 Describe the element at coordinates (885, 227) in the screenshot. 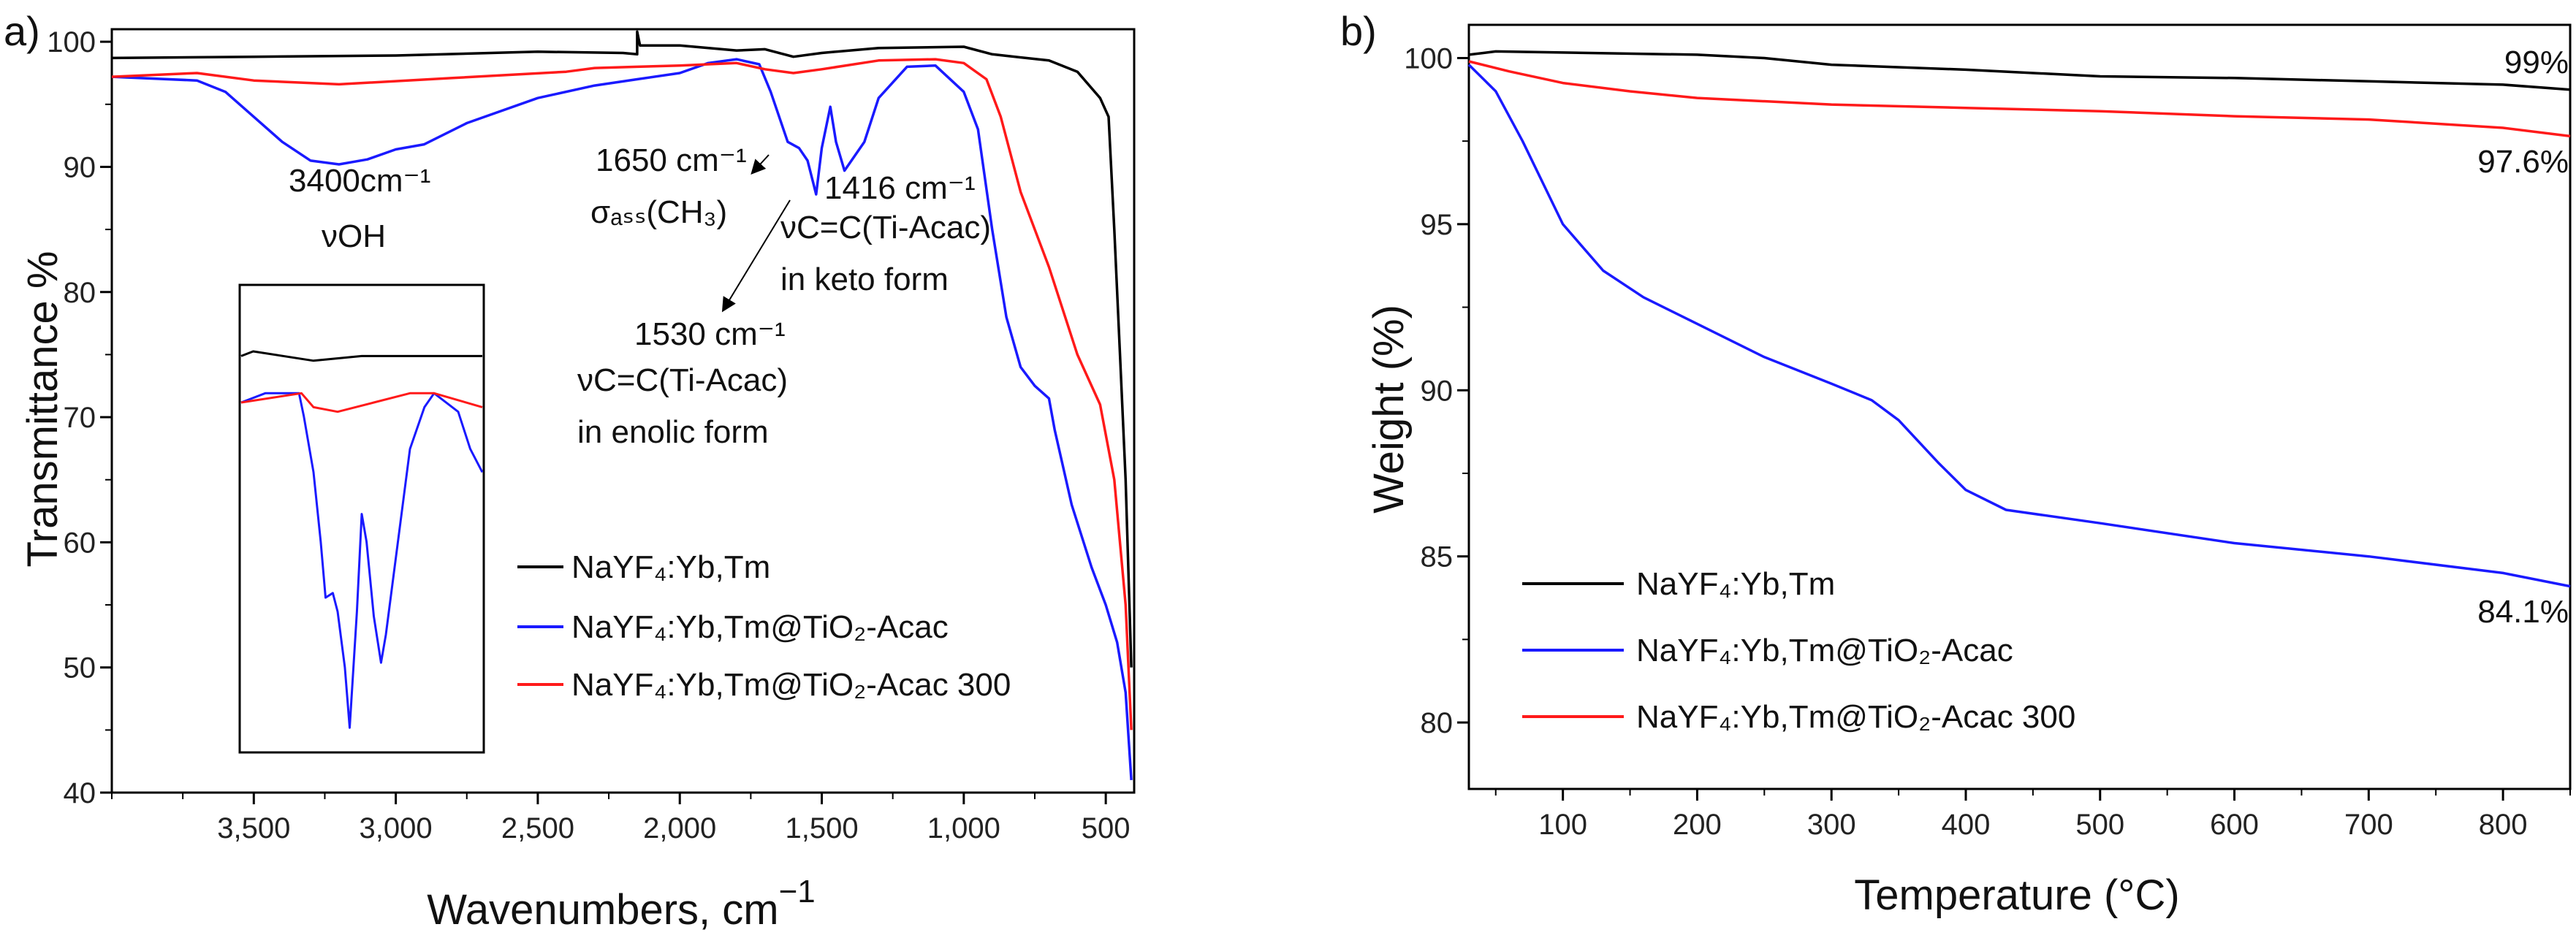

I see `annotation-keto-vcc: νC=C(Ti-Acac)` at that location.